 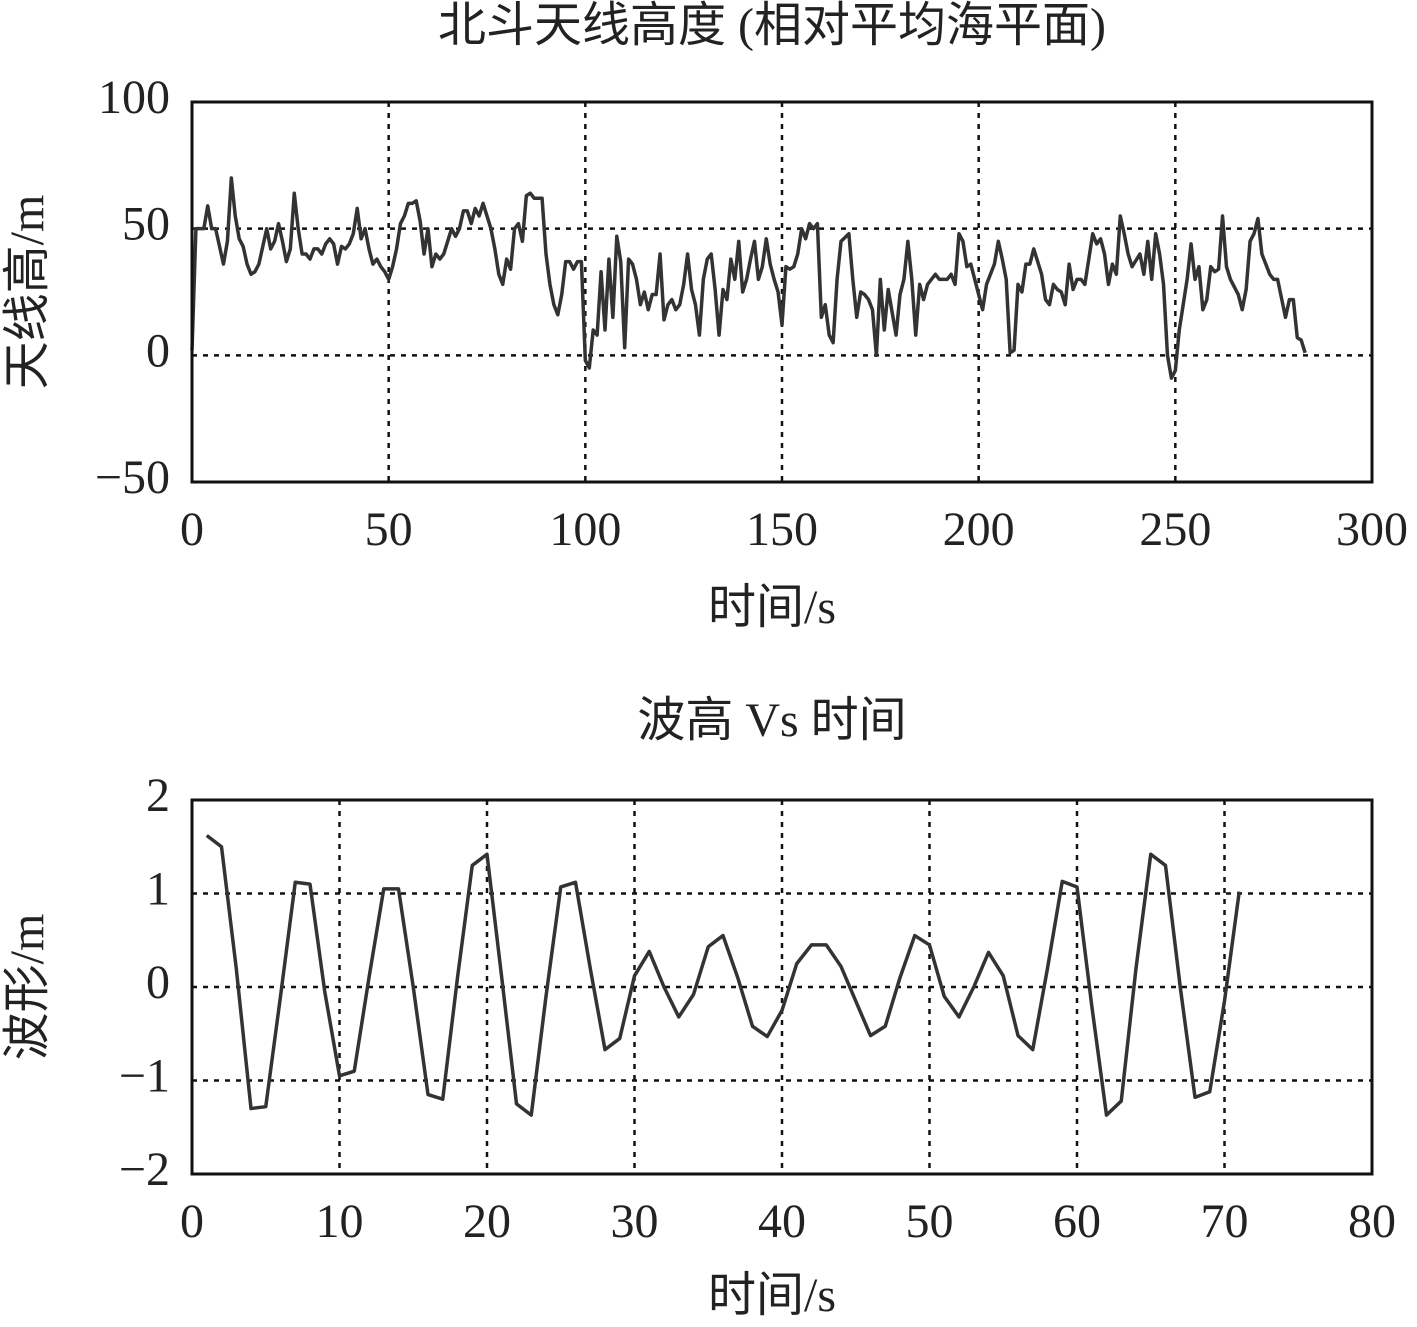 I want to click on data-line, so click(x=748, y=278).